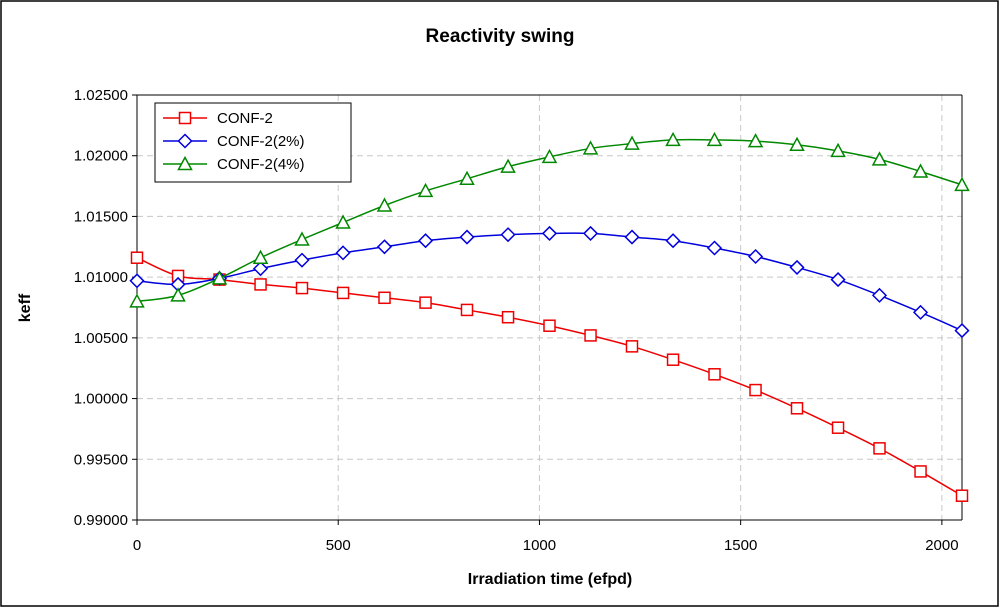 This screenshot has height=608, width=1000. Describe the element at coordinates (261, 141) in the screenshot. I see `legend-label: CONF-2(2%)` at that location.